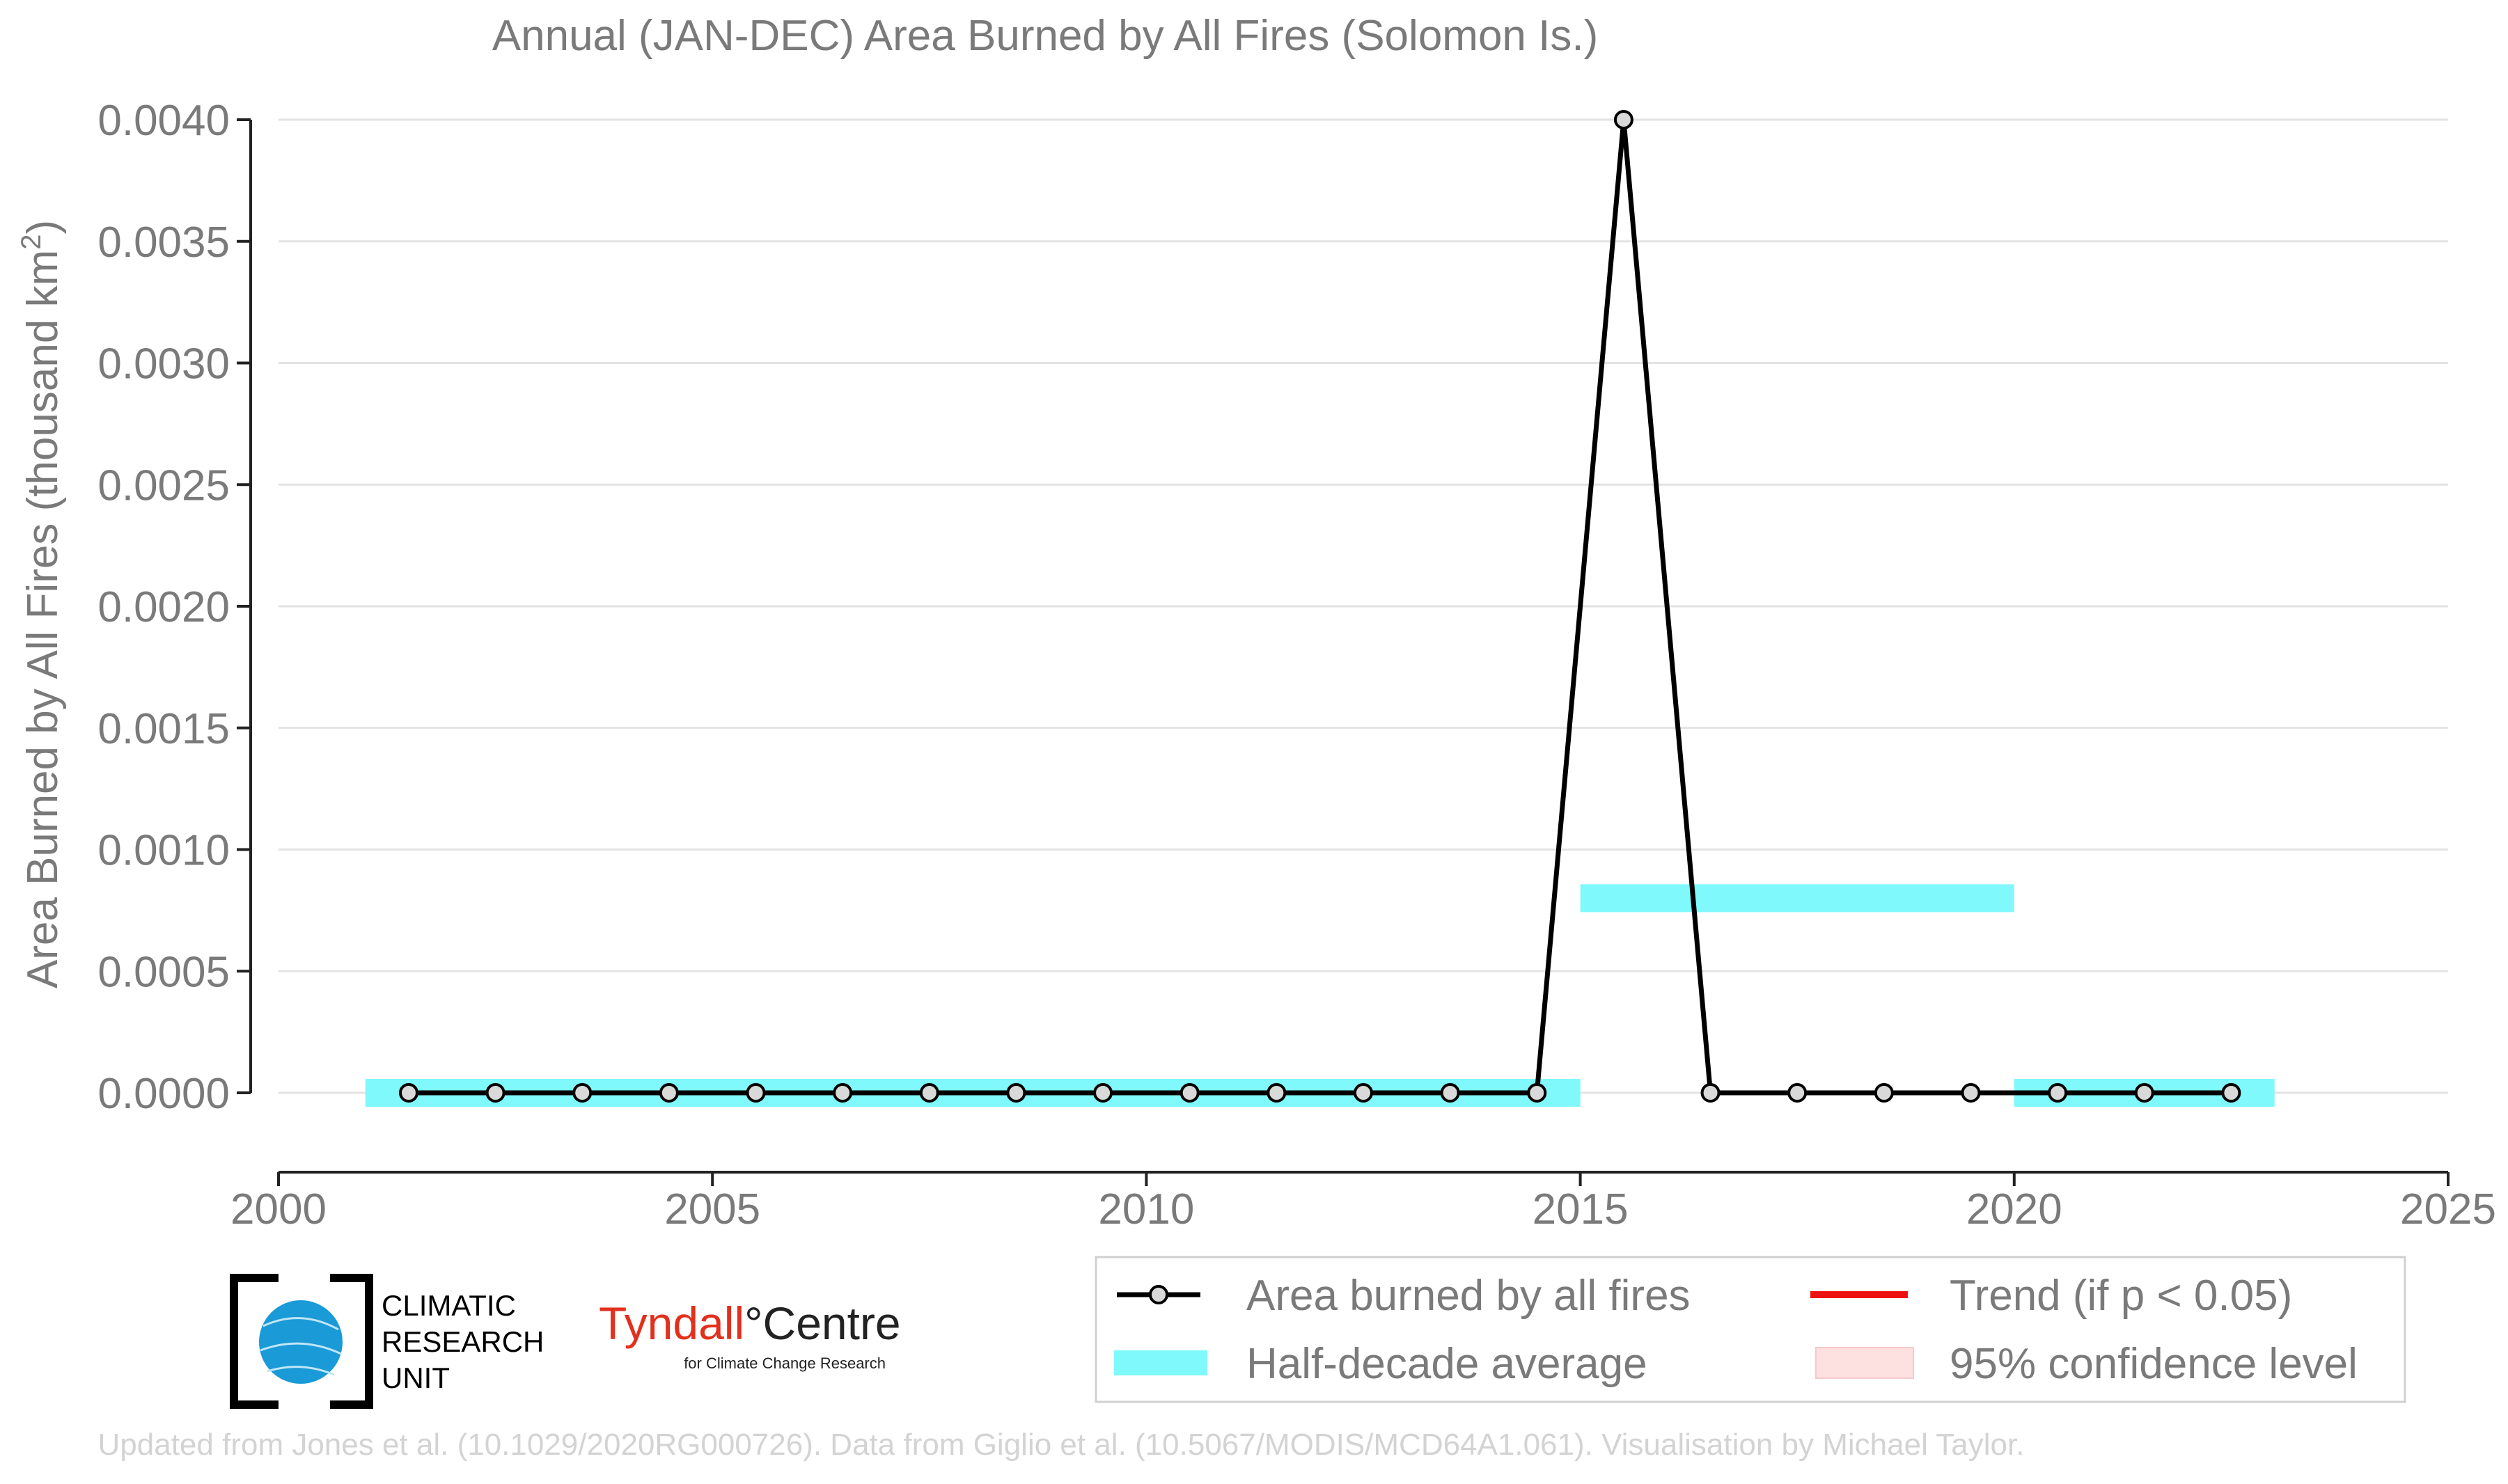 The image size is (2508, 1484). I want to click on legend-frame, so click(1750, 1329).